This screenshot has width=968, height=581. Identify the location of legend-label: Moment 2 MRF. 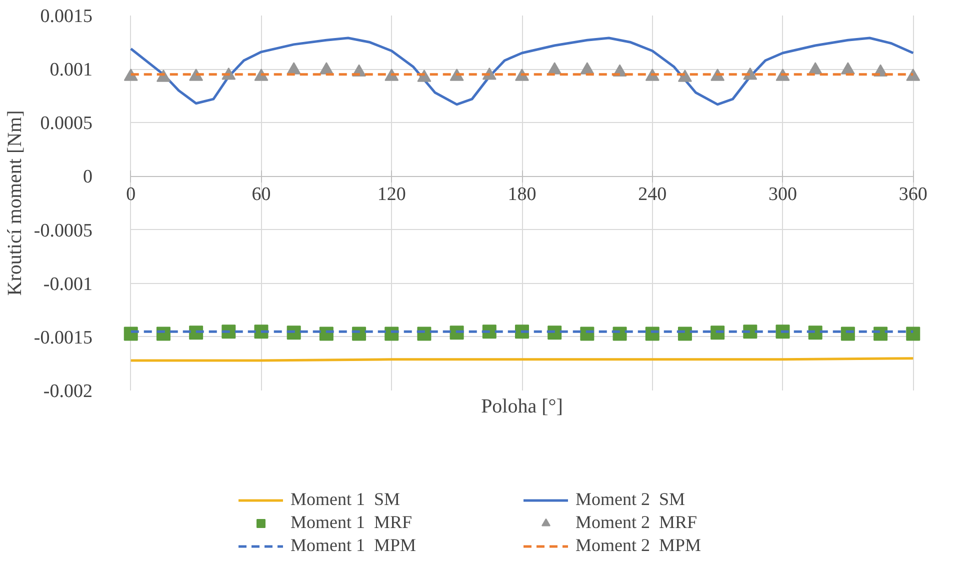
(637, 522).